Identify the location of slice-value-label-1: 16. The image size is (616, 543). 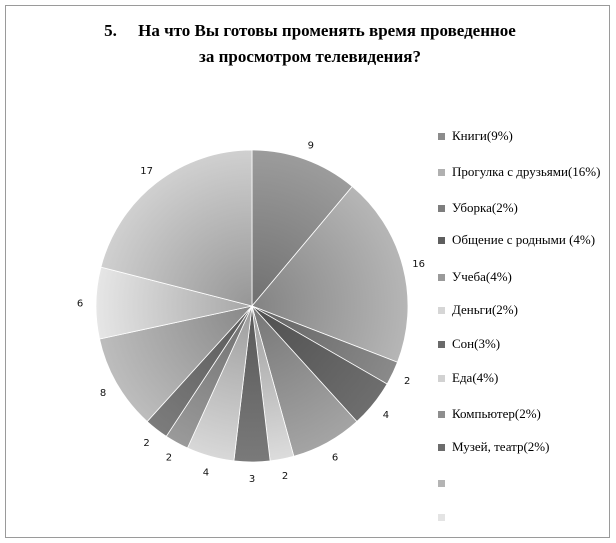
(418, 264).